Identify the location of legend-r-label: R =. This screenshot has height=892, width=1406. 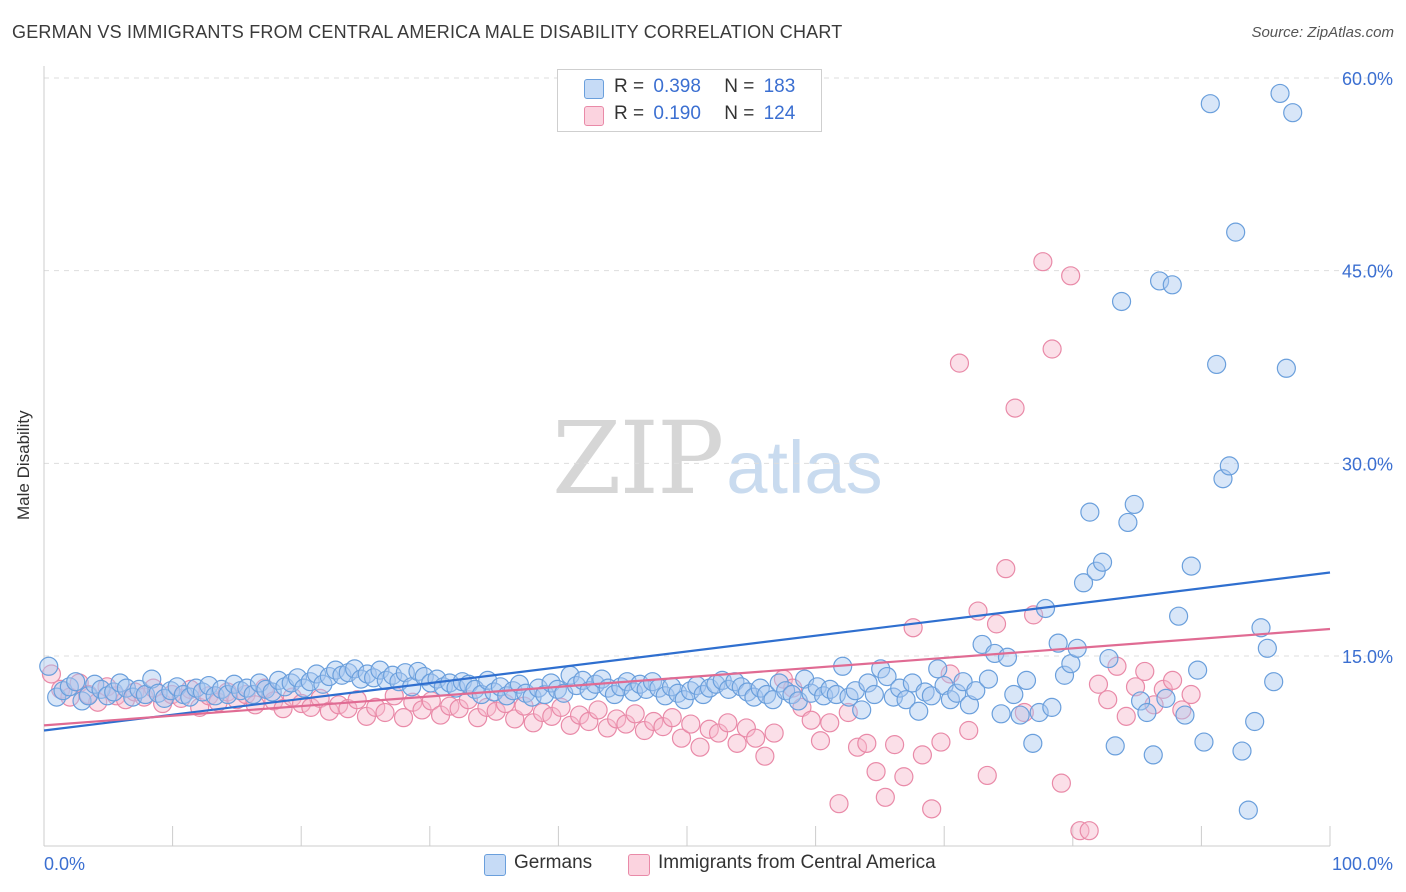
(629, 113).